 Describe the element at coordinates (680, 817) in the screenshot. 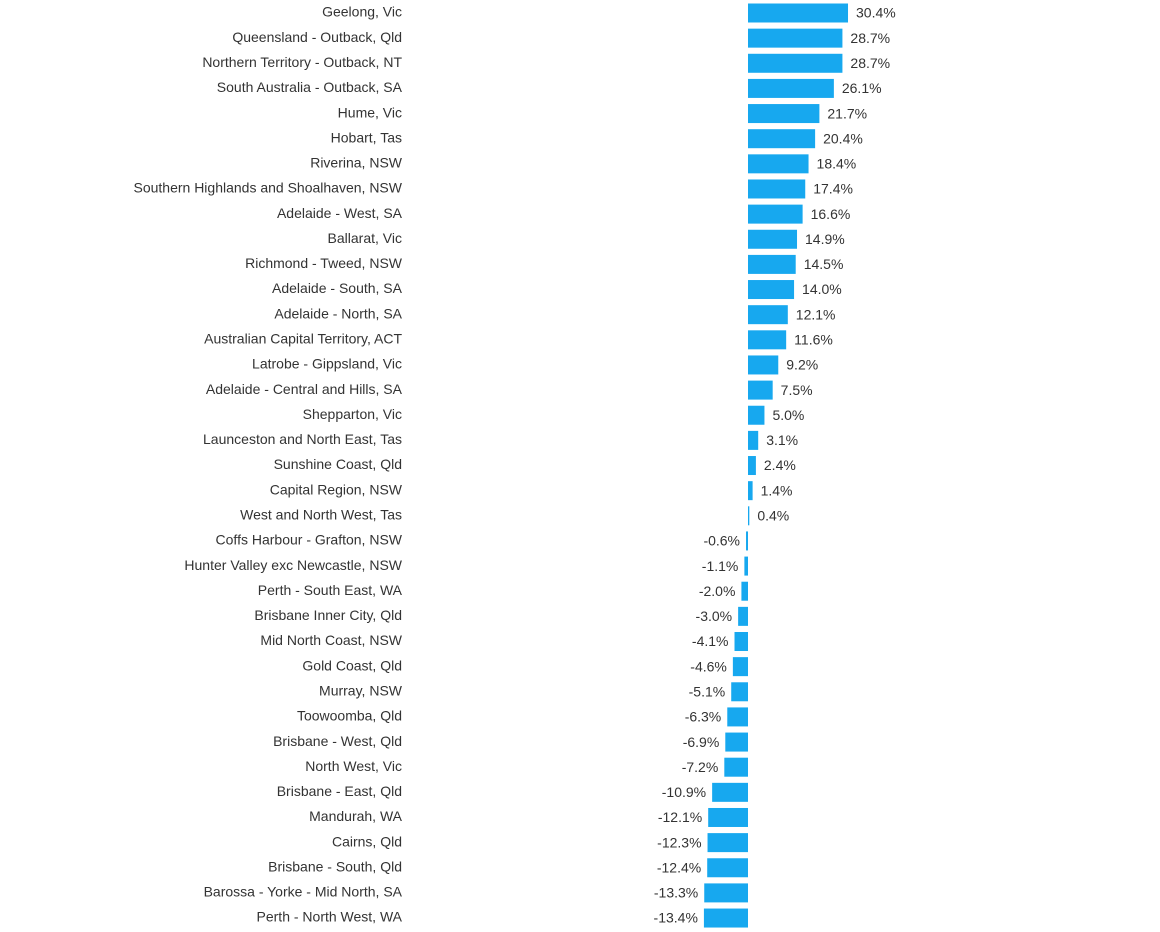

I see `value-label: -12.1%` at that location.